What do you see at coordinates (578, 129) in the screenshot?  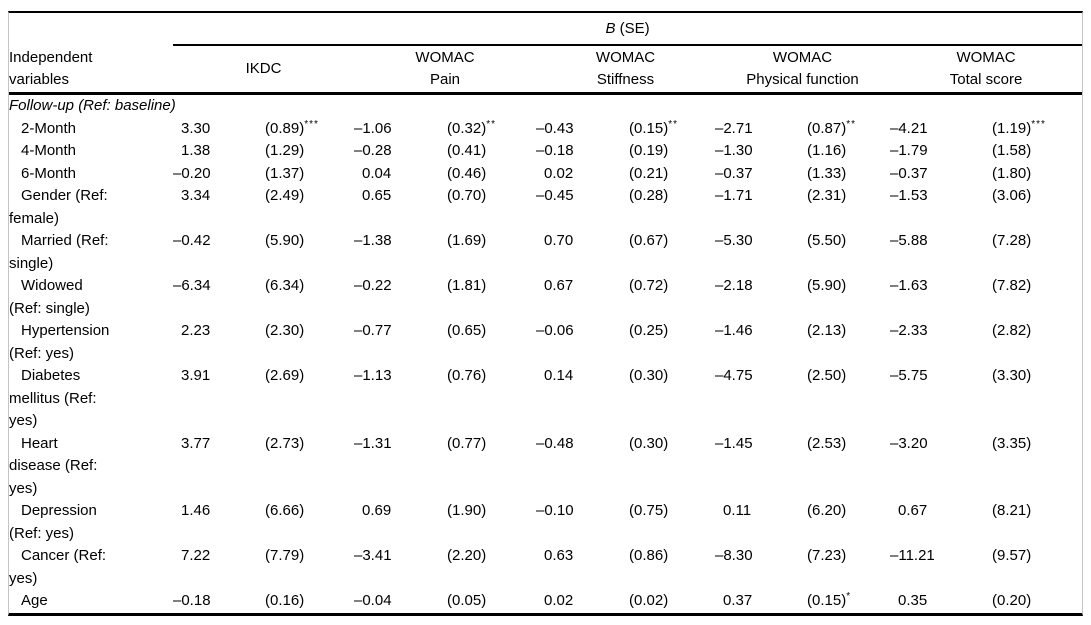 I see `b-value-cell: –0.43` at bounding box center [578, 129].